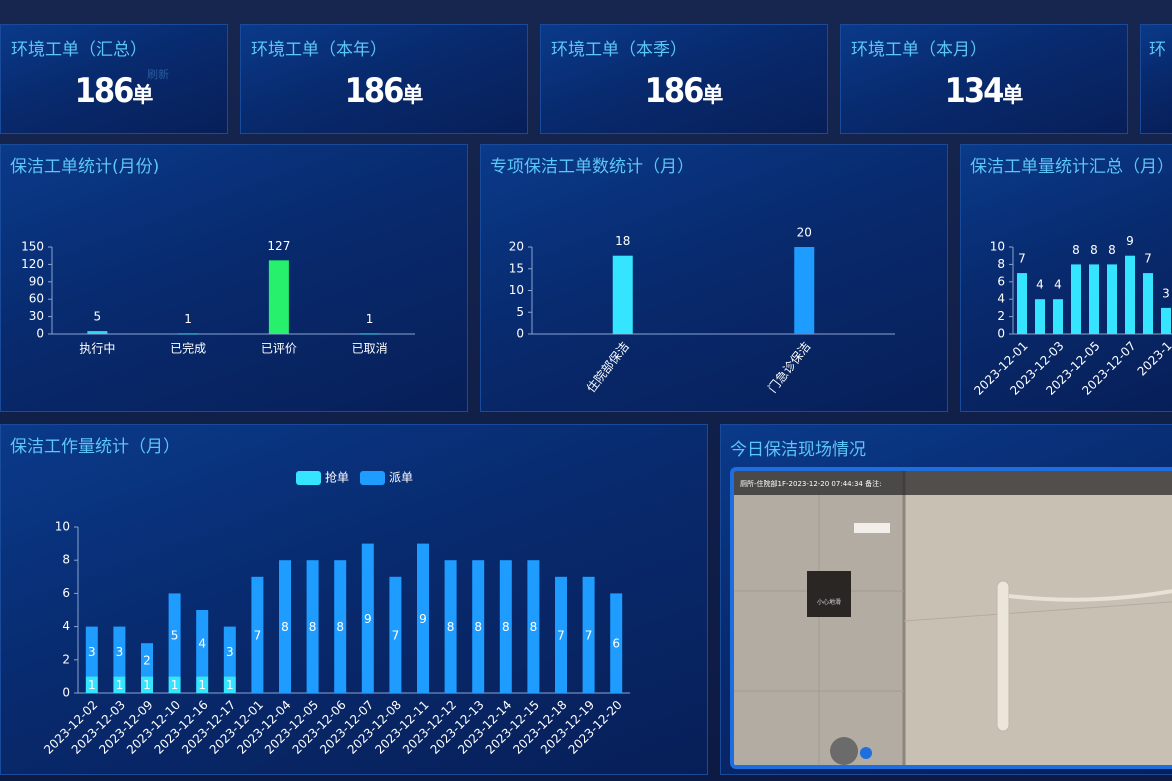 The width and height of the screenshot is (1172, 781). Describe the element at coordinates (95, 447) in the screenshot. I see `chart-title: 保洁工作量统计（月）` at that location.